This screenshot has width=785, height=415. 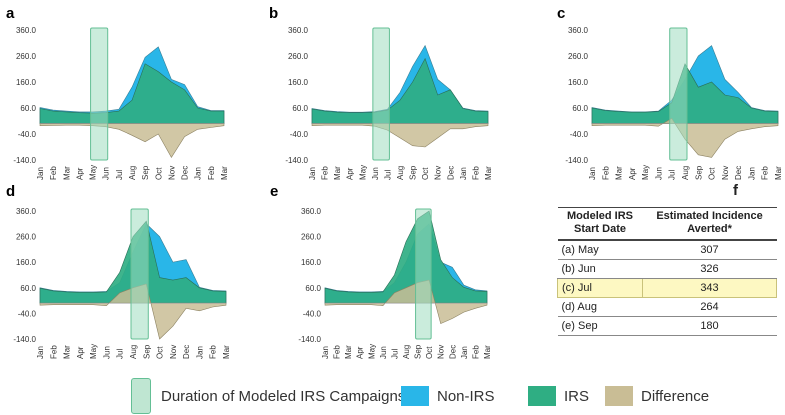 I want to click on area-irs, so click(x=400, y=90).